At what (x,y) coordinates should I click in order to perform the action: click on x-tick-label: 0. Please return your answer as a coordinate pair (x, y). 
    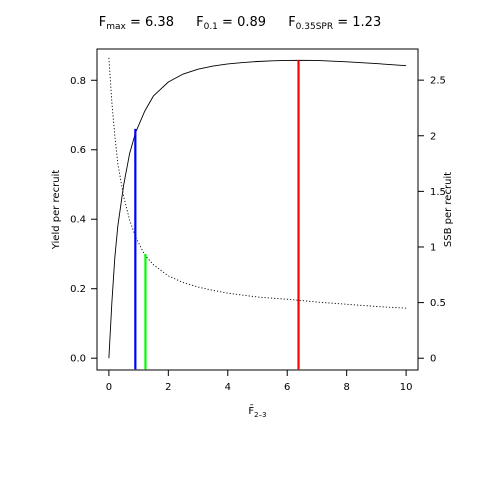
    Looking at the image, I should click on (109, 387).